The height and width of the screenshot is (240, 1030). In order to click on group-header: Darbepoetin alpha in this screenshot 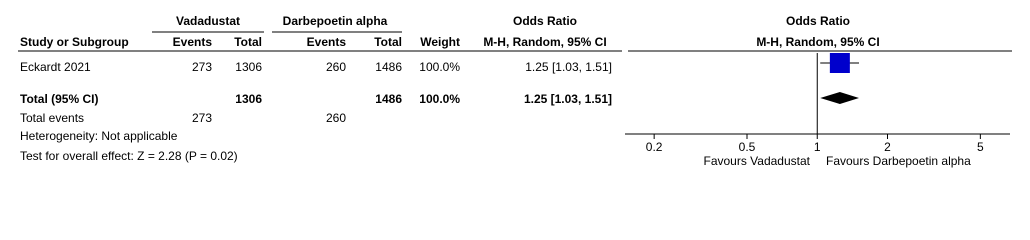, I will do `click(335, 21)`.